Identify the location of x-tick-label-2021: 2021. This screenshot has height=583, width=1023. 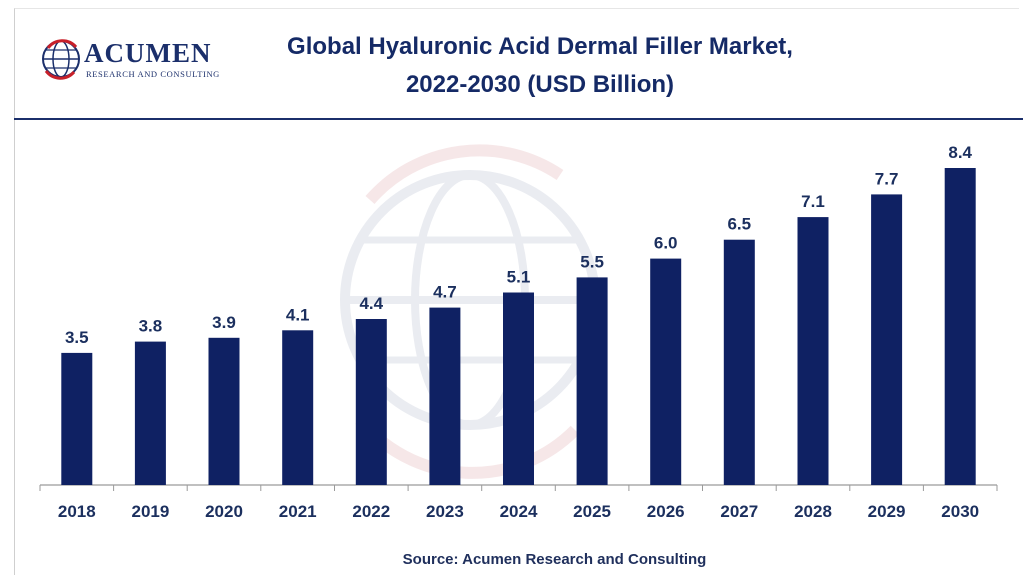
(298, 511).